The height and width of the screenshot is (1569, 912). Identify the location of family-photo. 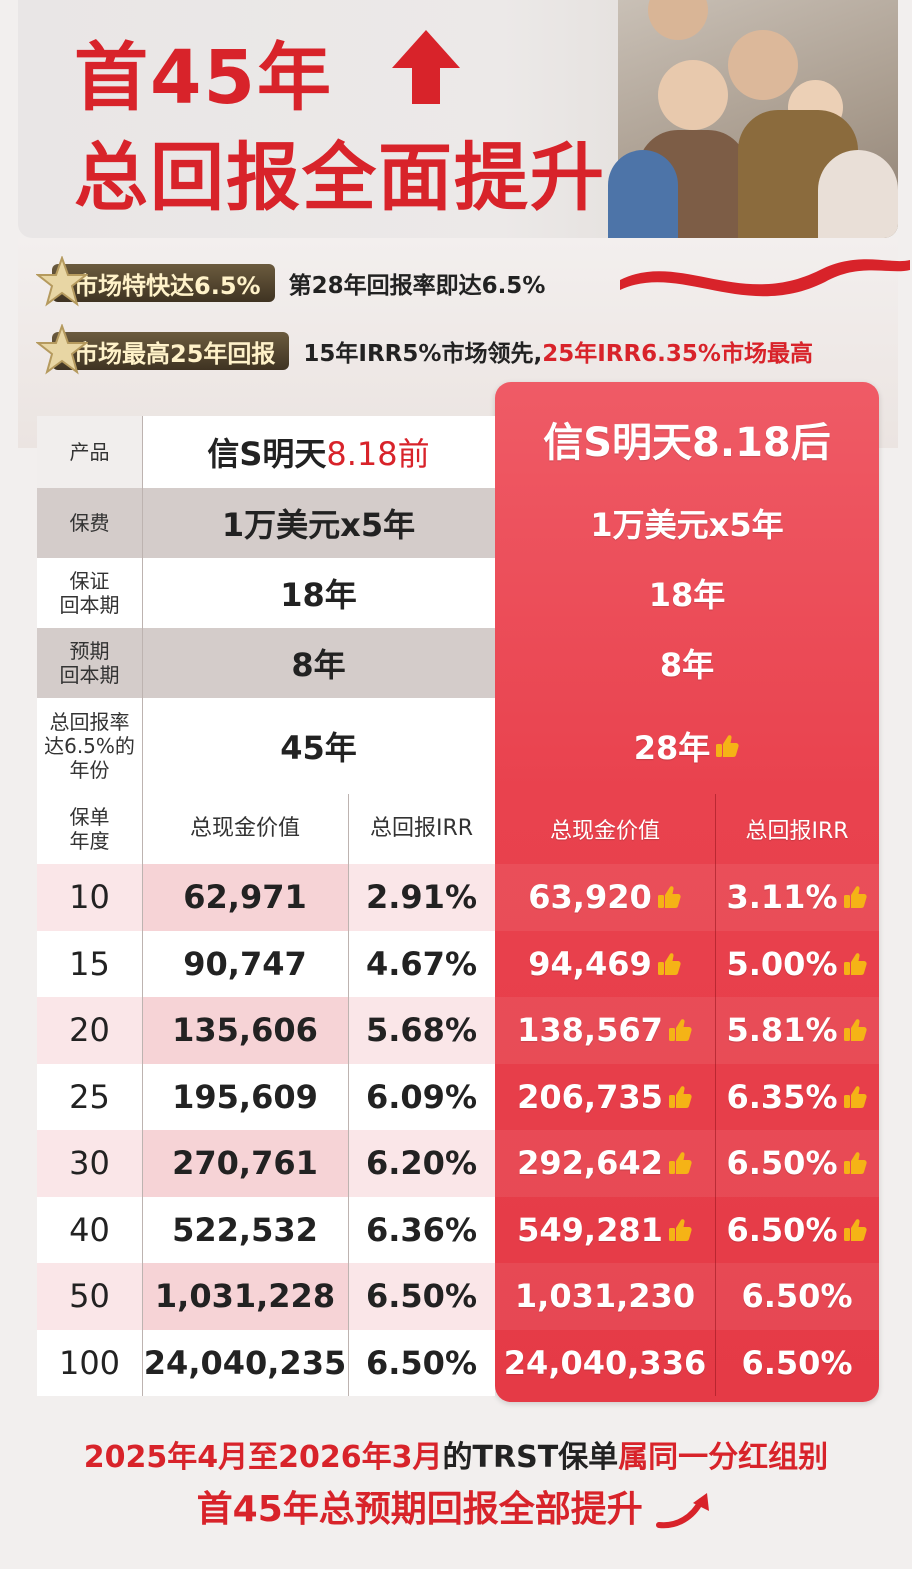
(753, 119).